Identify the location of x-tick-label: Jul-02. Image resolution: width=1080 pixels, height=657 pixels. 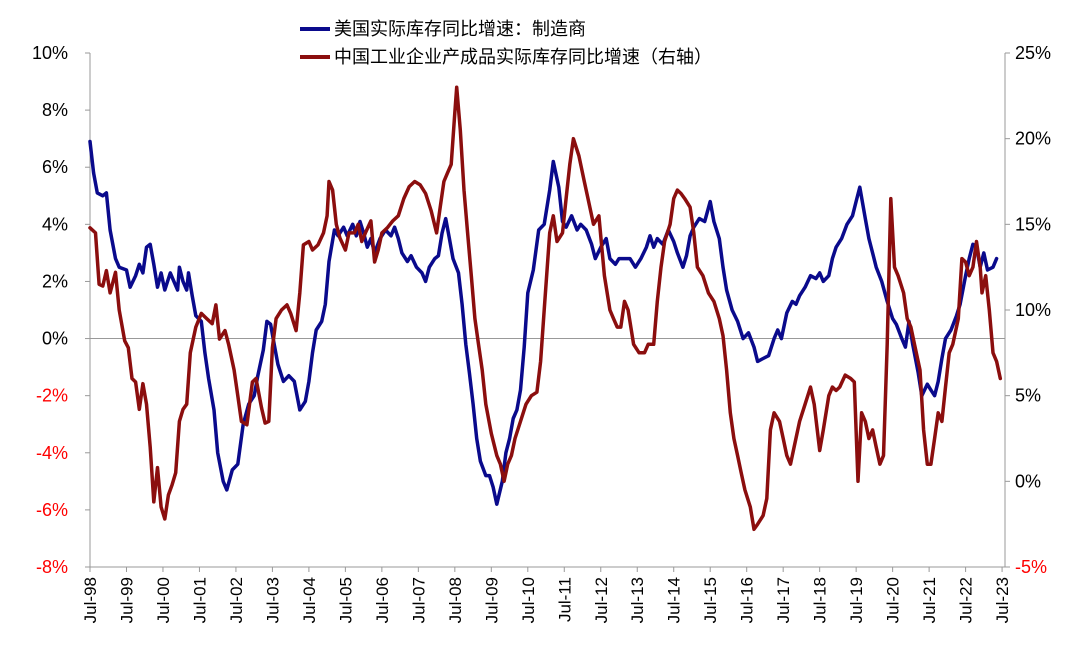
(236, 600).